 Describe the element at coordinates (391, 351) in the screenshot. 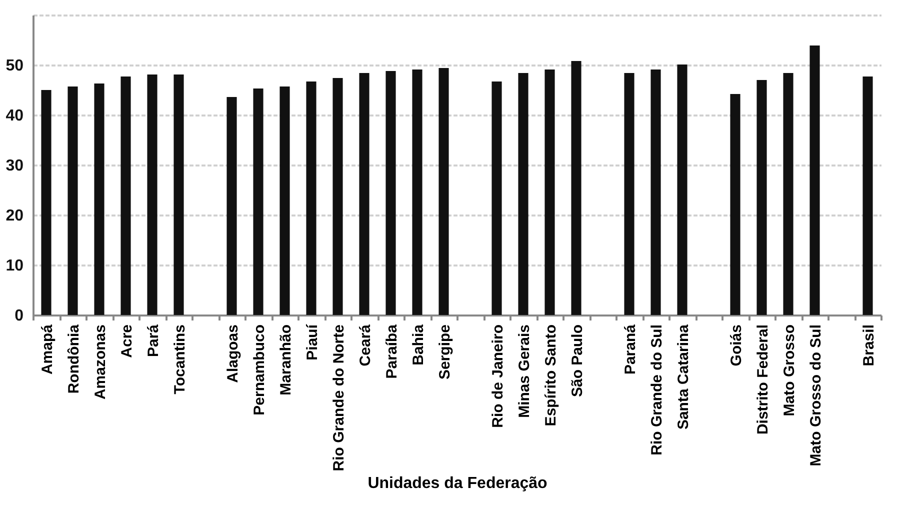

I see `x-tick-label: Paraíba` at that location.